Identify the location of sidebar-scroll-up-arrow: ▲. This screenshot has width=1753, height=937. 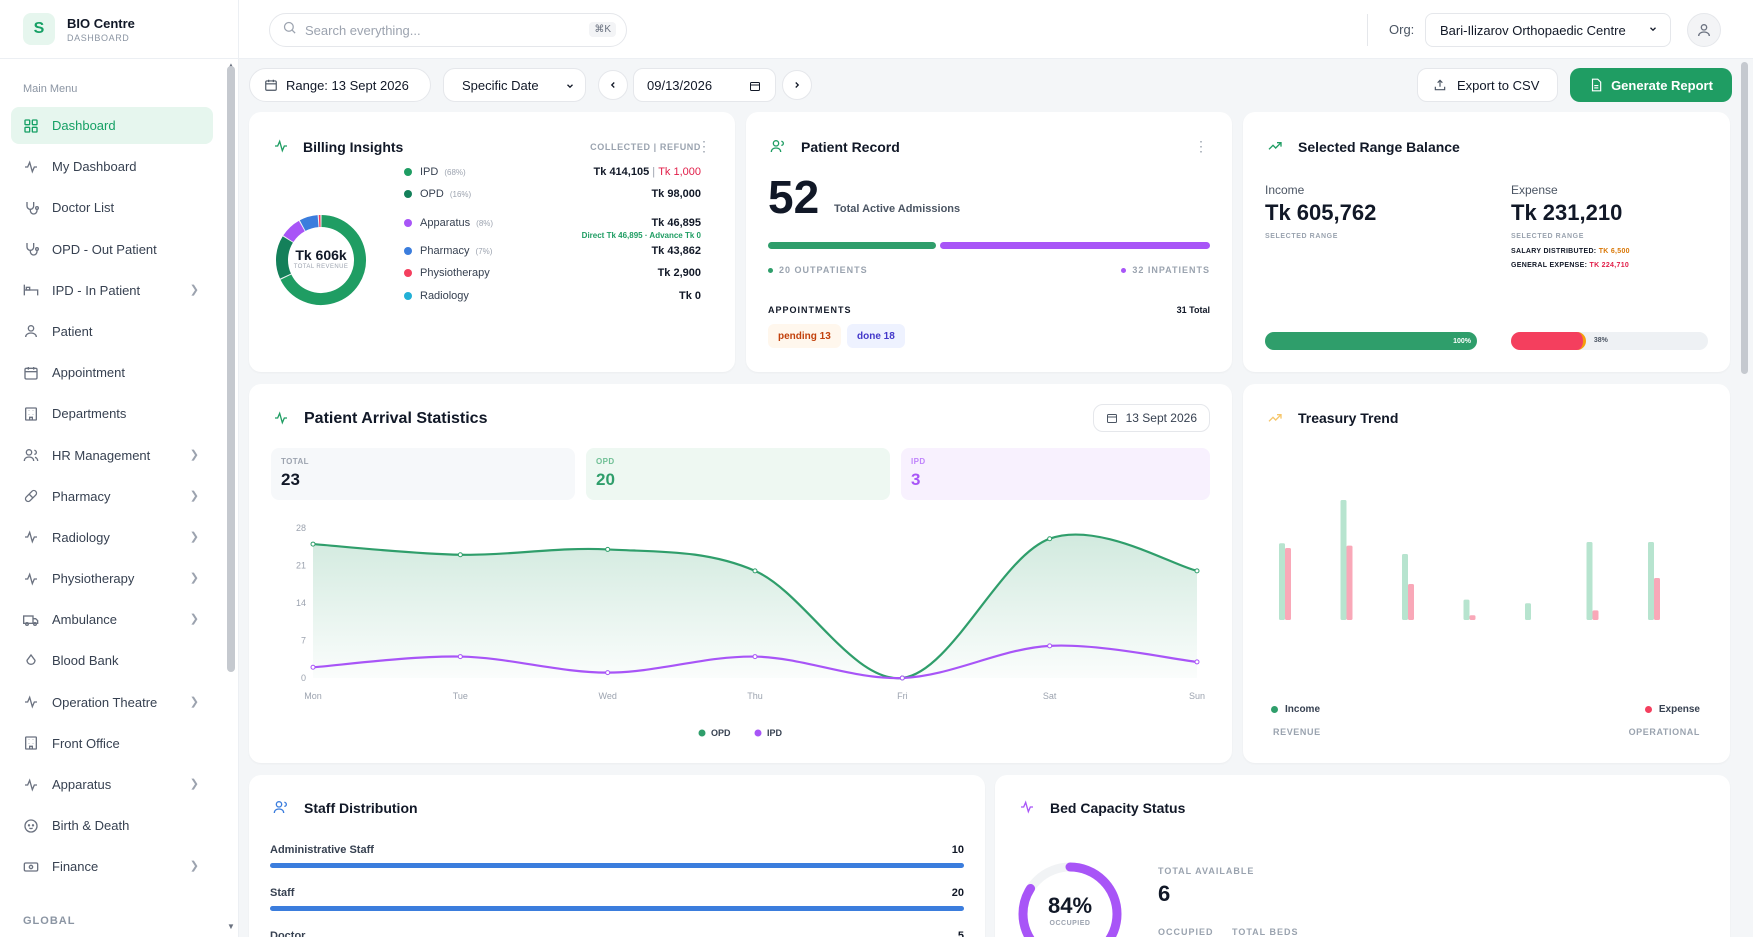
(231, 65).